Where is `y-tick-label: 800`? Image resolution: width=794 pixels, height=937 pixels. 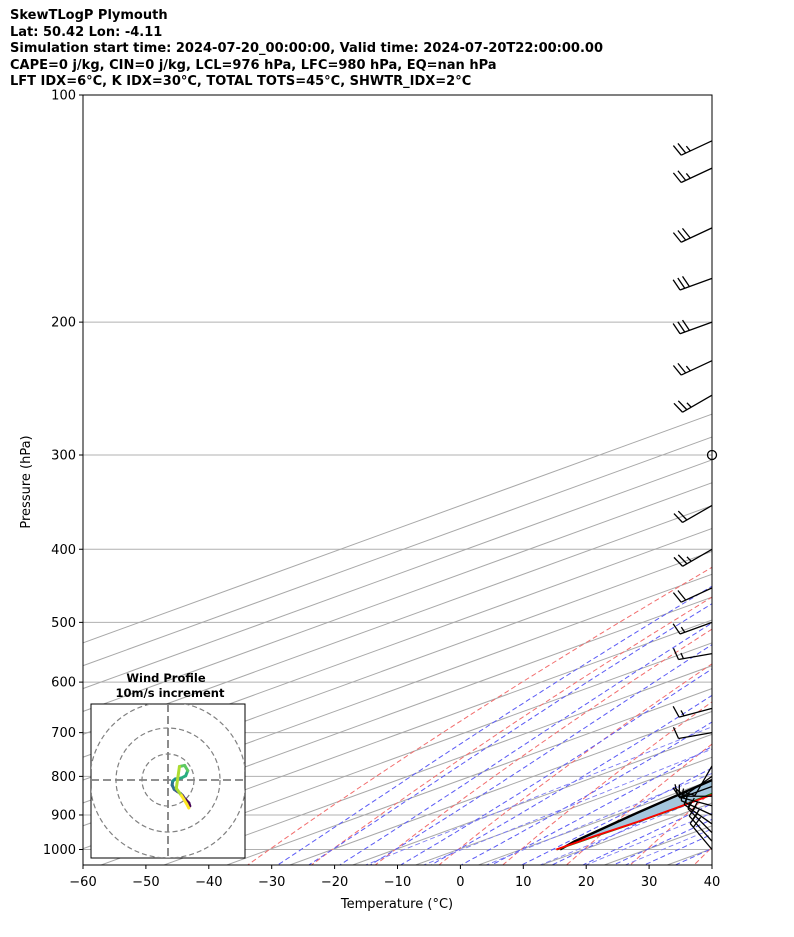
y-tick-label: 800 is located at coordinates (63, 777).